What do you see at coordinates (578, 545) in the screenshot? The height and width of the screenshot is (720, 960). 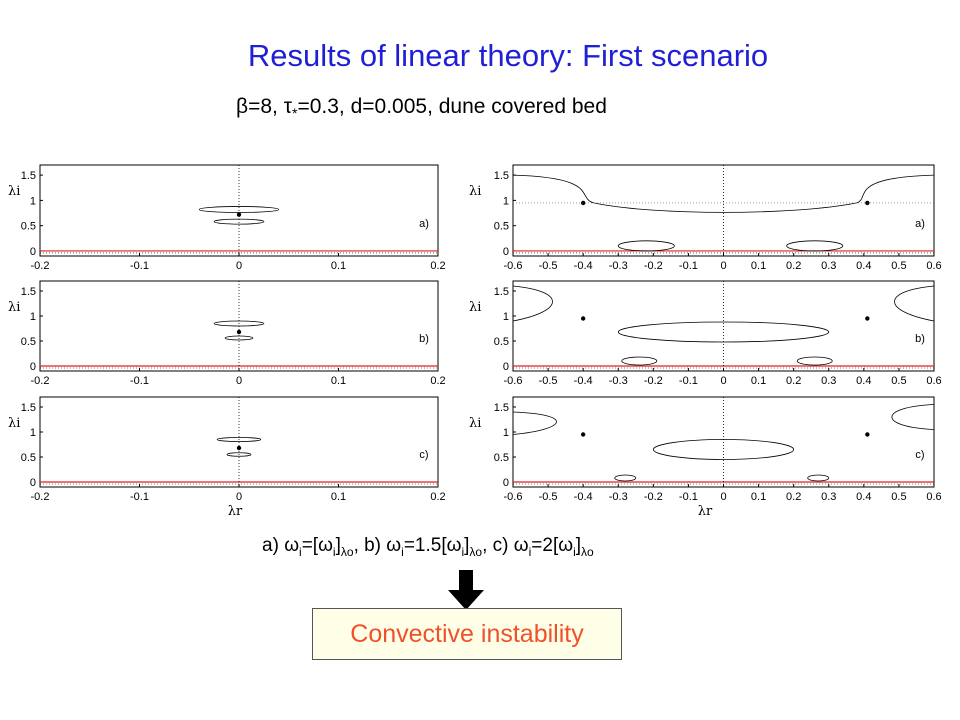 I see `caption-close-c: ]` at bounding box center [578, 545].